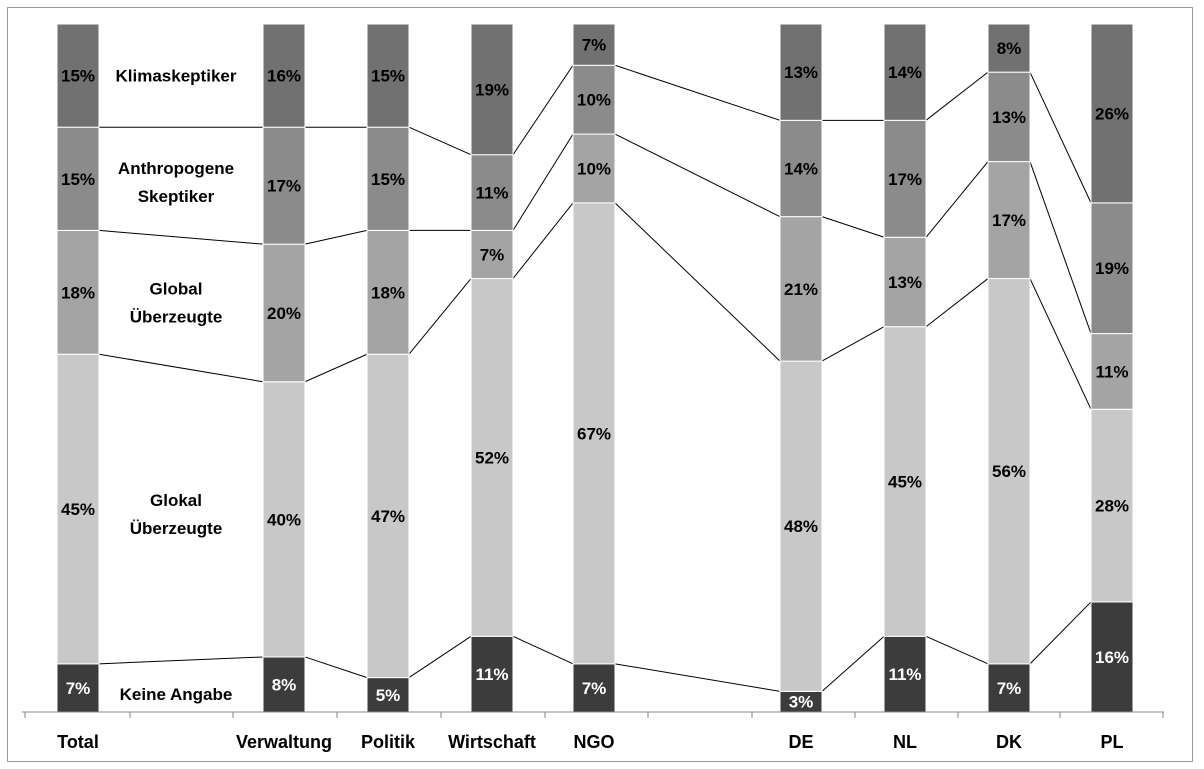 The image size is (1204, 769). Describe the element at coordinates (176, 317) in the screenshot. I see `series-label: Überzeugte` at that location.